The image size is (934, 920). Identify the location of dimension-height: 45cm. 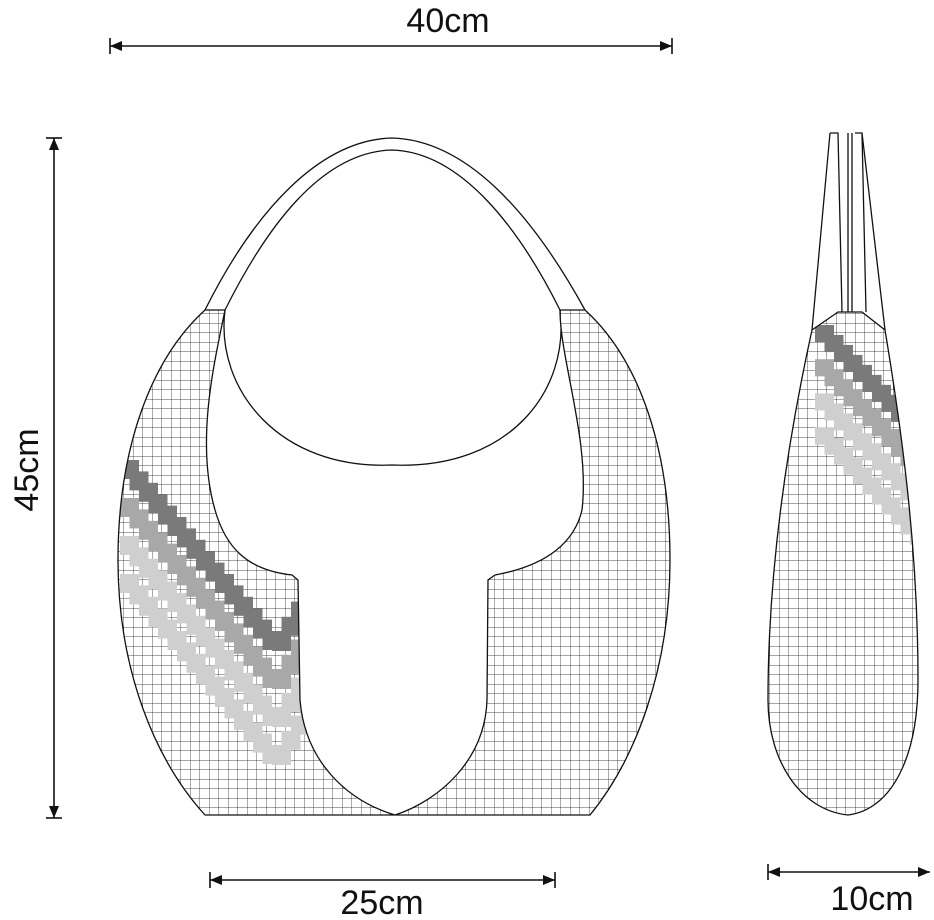
(35, 478).